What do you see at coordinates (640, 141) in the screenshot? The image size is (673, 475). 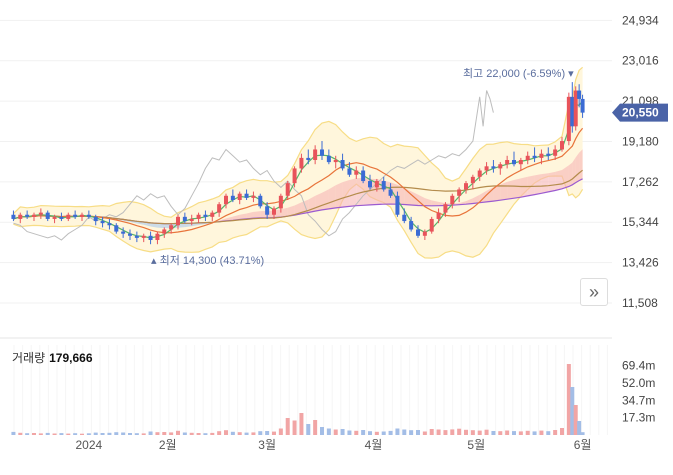 I see `price-tick-label: 19,180` at bounding box center [640, 141].